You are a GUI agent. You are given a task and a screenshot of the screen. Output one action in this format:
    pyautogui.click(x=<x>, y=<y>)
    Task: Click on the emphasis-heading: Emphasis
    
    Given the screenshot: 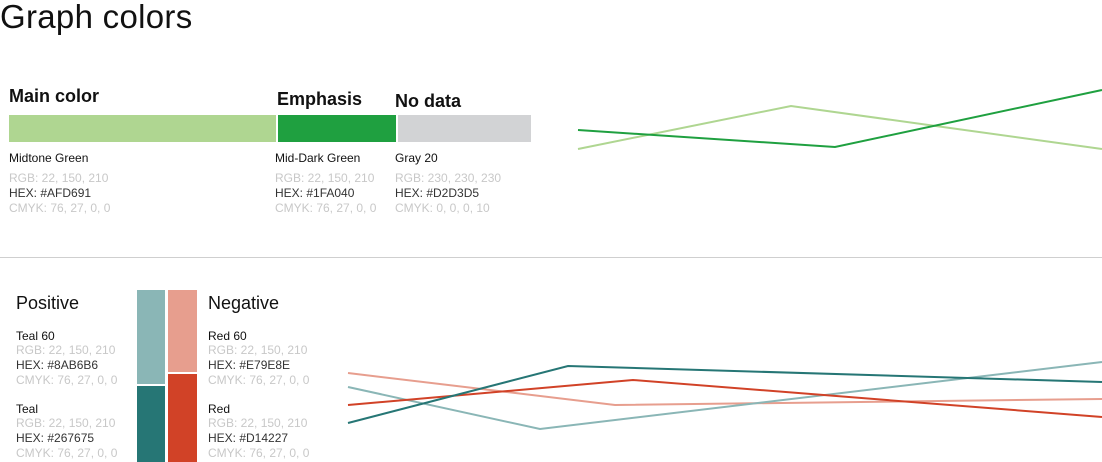 What is the action you would take?
    pyautogui.click(x=320, y=99)
    